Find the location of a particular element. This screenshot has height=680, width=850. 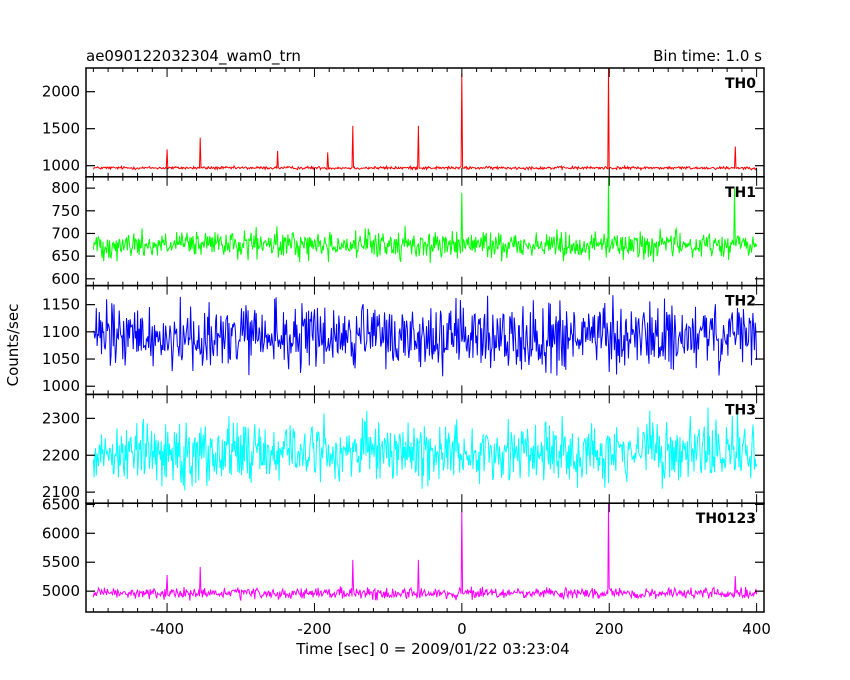

y-tick-label: 600 is located at coordinates (65, 279).